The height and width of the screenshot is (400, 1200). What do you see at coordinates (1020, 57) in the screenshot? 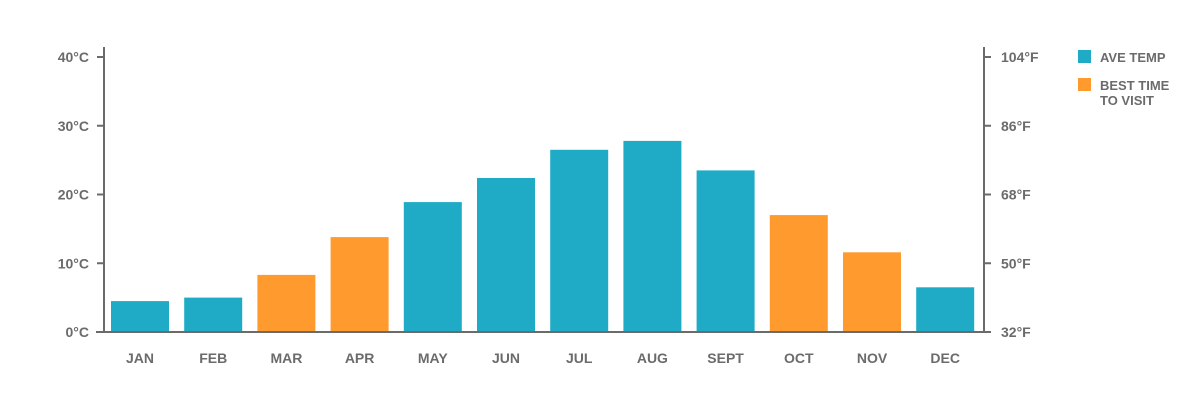
I see `y-tick-label-right: 104°F` at bounding box center [1020, 57].